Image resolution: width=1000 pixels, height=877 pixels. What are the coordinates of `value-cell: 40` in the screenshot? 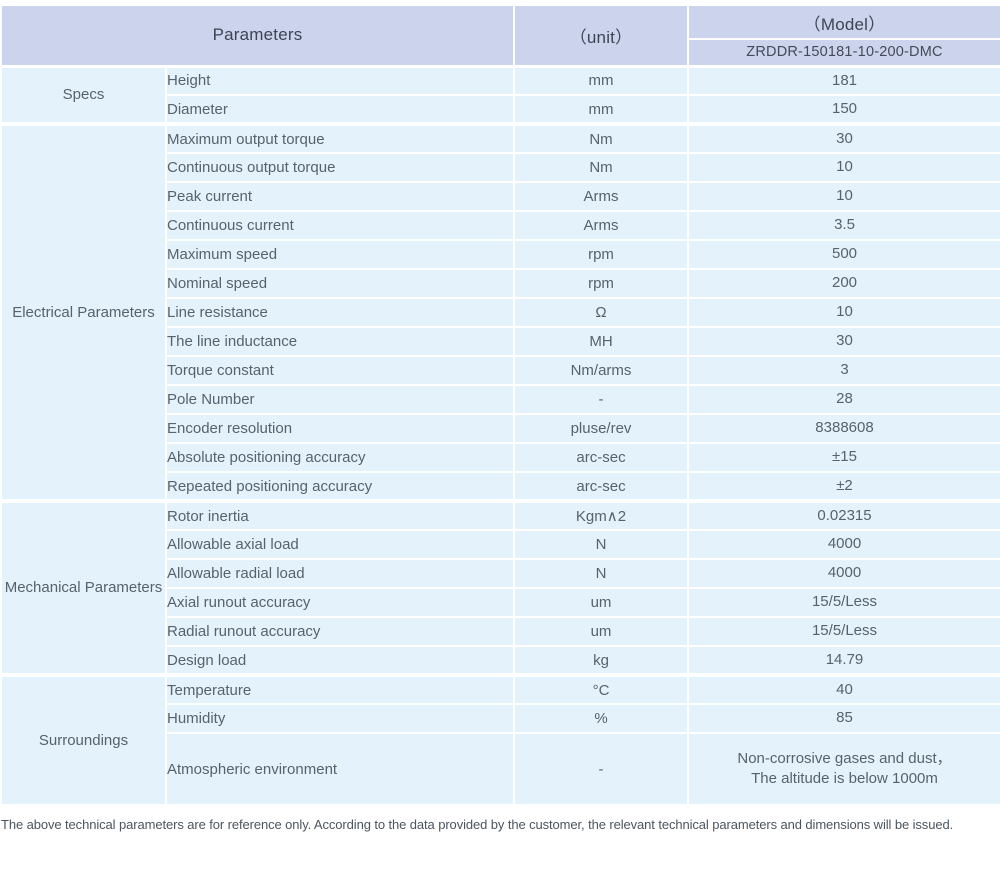 It's located at (843, 689).